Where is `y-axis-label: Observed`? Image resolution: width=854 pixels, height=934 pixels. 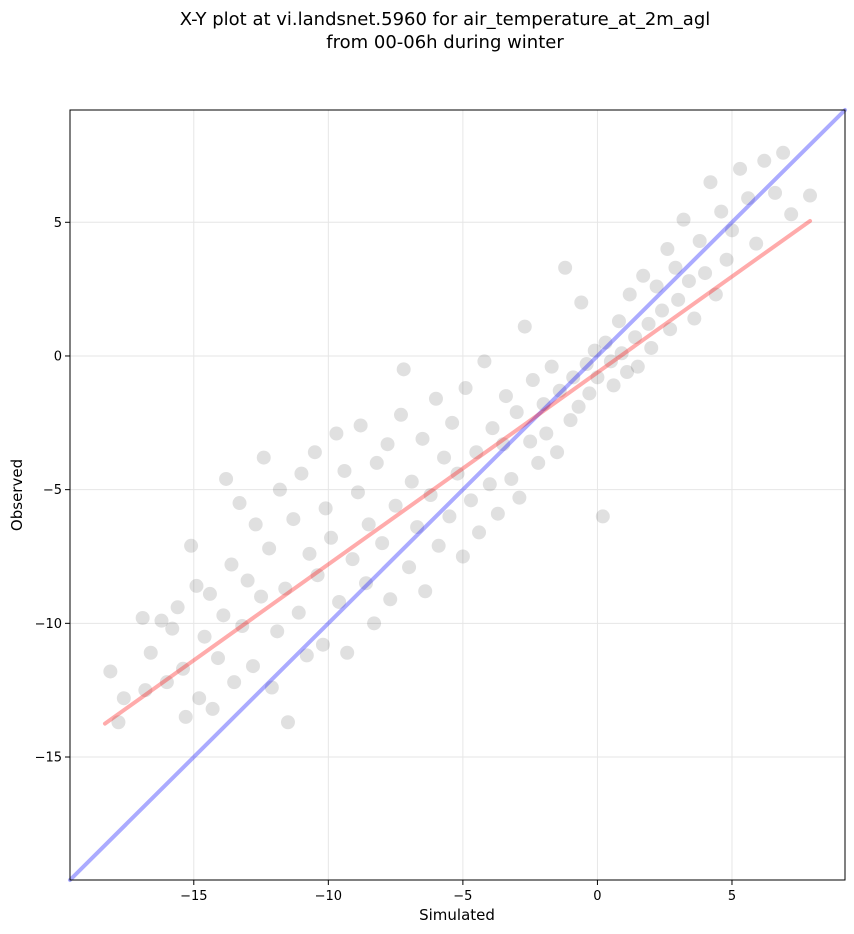 y-axis-label: Observed is located at coordinates (17, 495).